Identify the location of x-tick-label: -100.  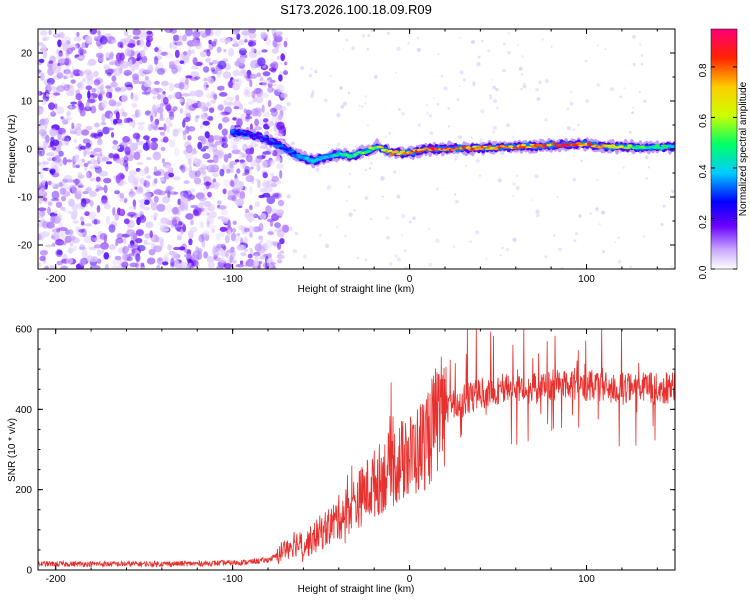
(233, 579).